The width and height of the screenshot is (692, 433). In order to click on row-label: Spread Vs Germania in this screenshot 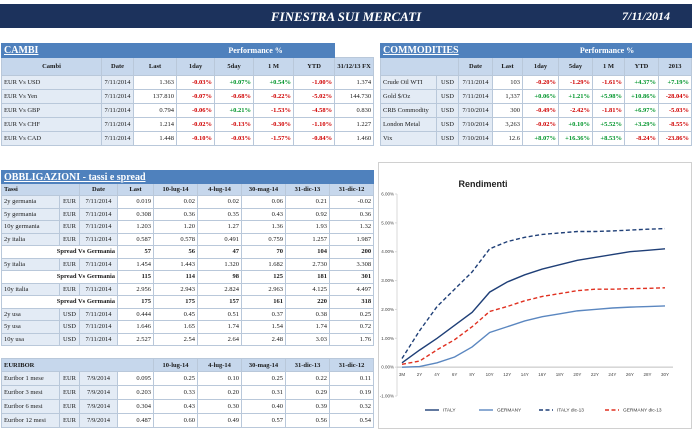, I will do `click(59, 277)`.